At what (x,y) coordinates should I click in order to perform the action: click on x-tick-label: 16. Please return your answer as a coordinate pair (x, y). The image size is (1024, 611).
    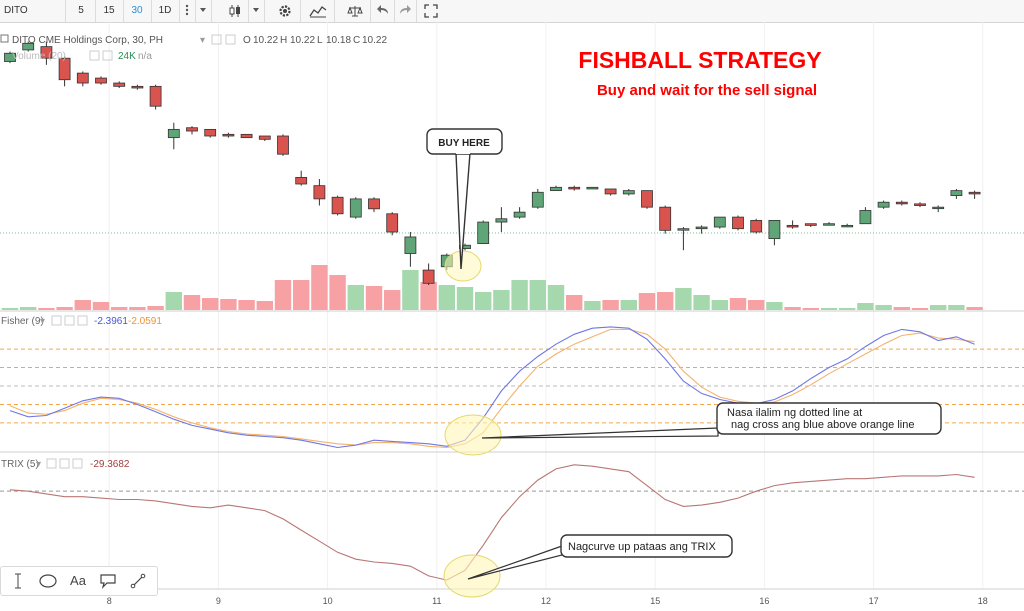
    Looking at the image, I should click on (764, 601).